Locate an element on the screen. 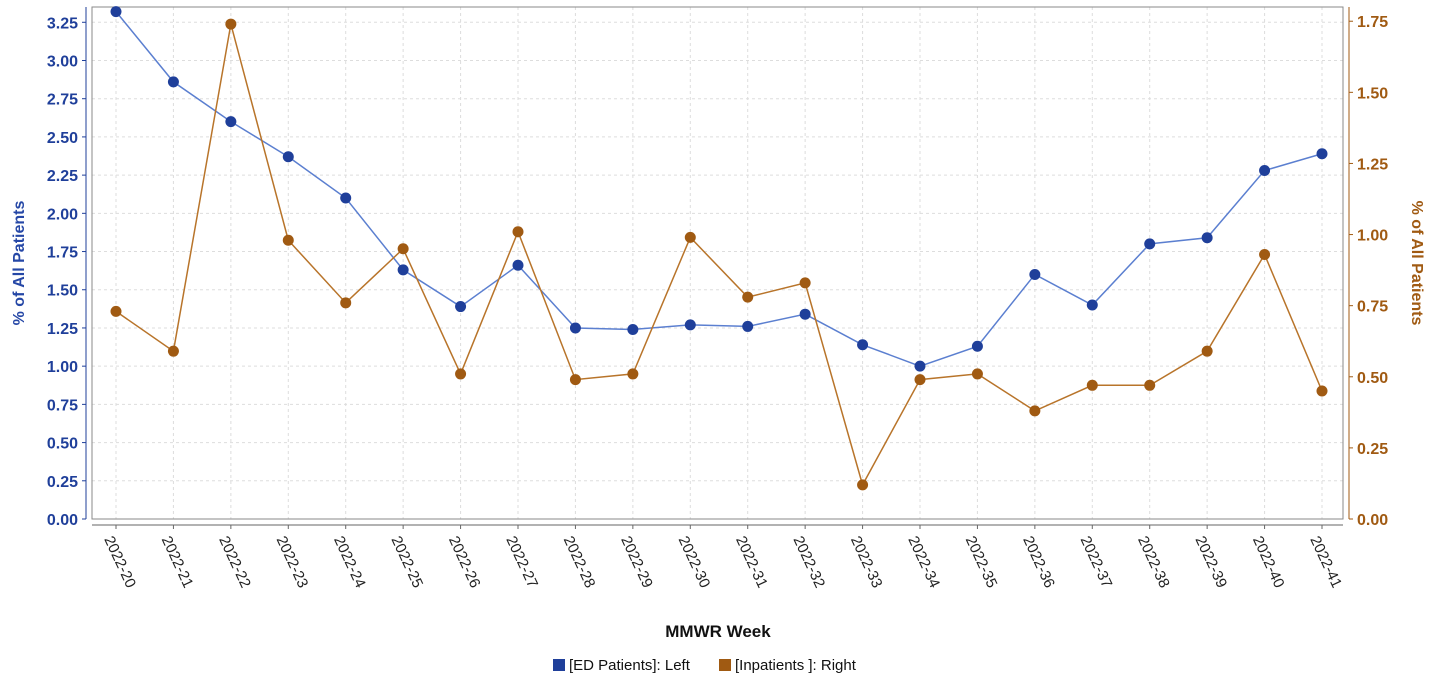  x-tick-label: 2022-28 is located at coordinates (579, 562).